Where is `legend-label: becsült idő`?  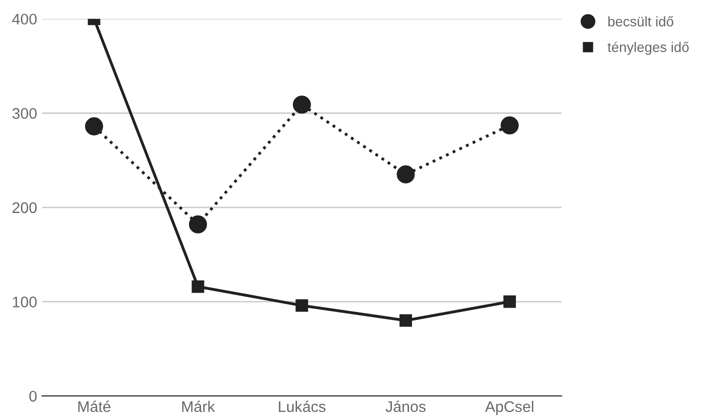 legend-label: becsült idő is located at coordinates (641, 21).